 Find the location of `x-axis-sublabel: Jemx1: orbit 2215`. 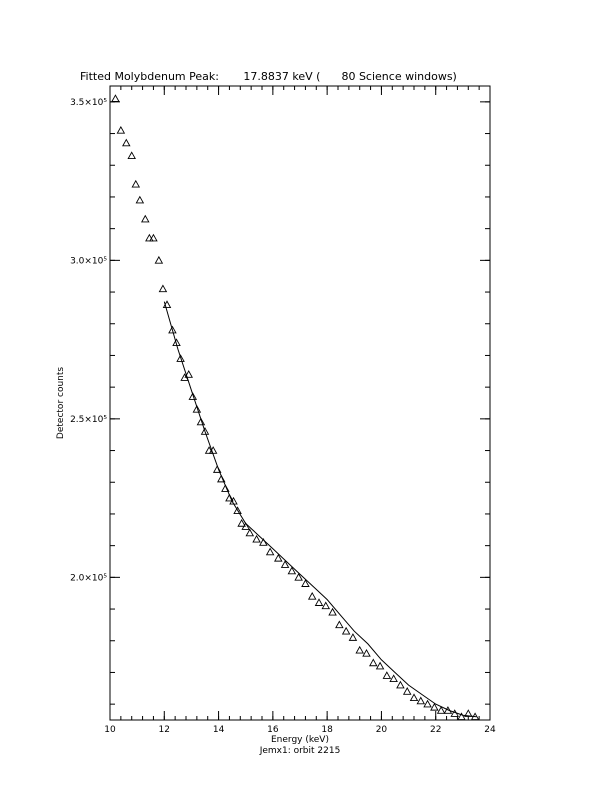

x-axis-sublabel: Jemx1: orbit 2215 is located at coordinates (300, 751).